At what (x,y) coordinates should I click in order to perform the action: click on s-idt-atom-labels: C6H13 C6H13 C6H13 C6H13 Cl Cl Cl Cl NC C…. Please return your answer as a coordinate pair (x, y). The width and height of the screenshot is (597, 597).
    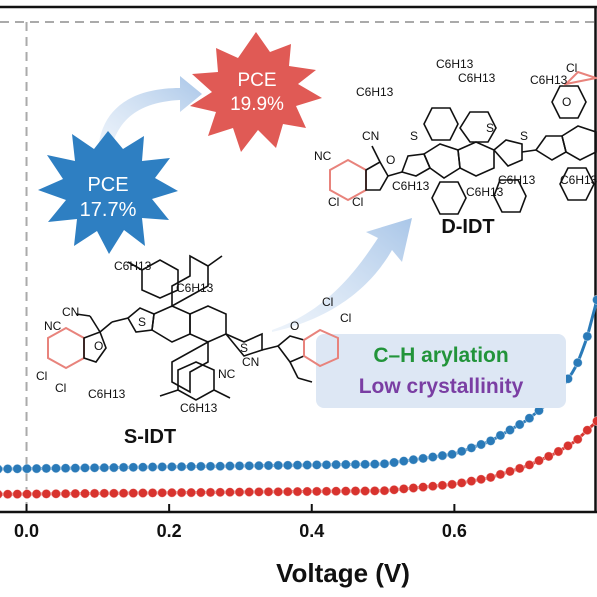
    Looking at the image, I should click on (193, 337).